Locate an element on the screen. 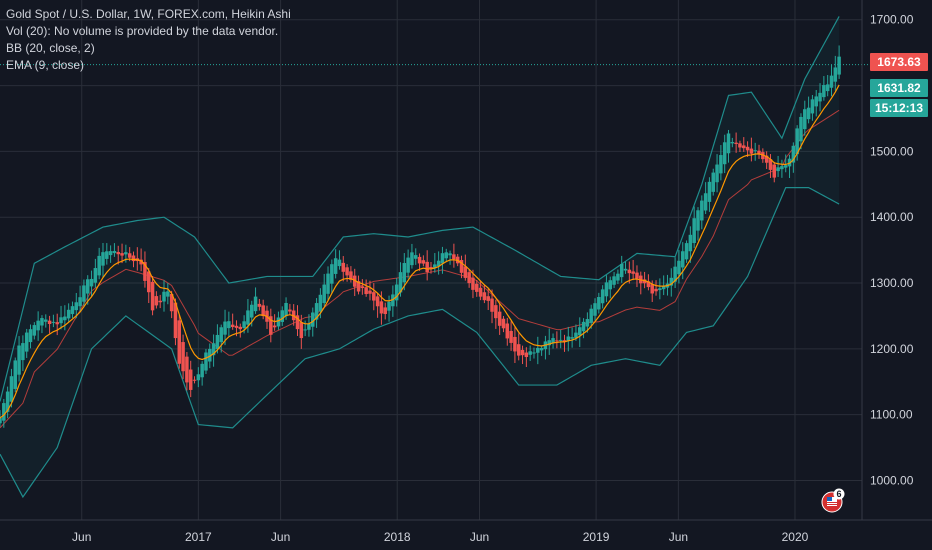 Image resolution: width=932 pixels, height=550 pixels. bar-countdown-tag: 15:12:13 is located at coordinates (899, 108).